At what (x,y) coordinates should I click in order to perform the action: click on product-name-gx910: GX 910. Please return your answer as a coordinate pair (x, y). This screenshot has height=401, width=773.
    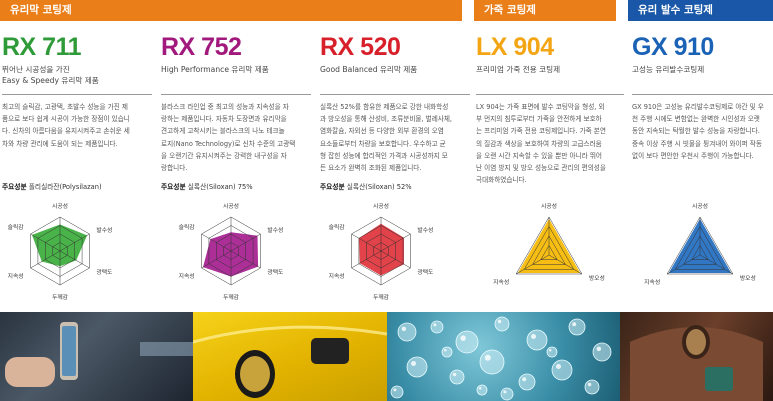
    Looking at the image, I should click on (673, 47).